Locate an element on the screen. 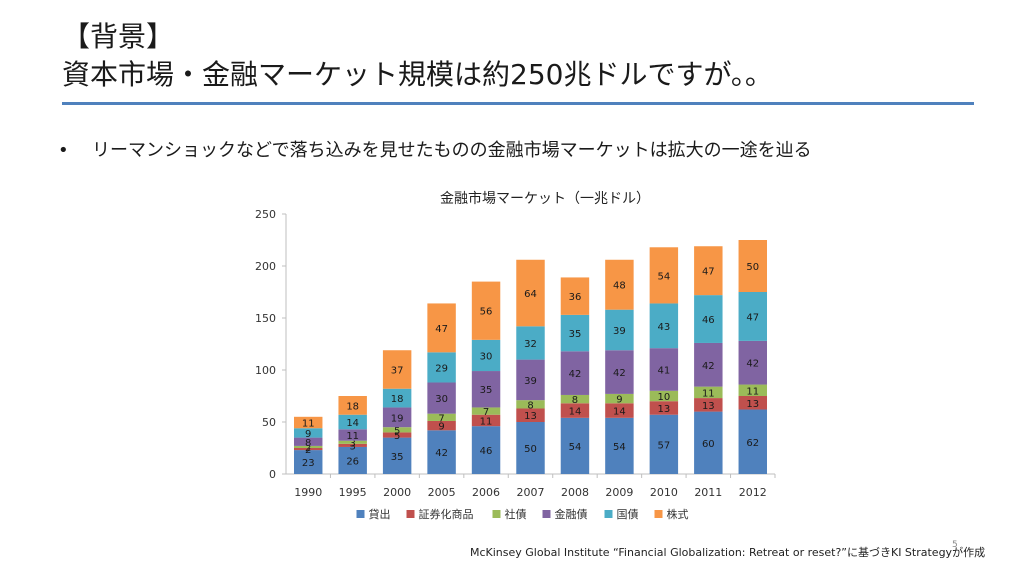  y-tick-label: 0 is located at coordinates (272, 474).